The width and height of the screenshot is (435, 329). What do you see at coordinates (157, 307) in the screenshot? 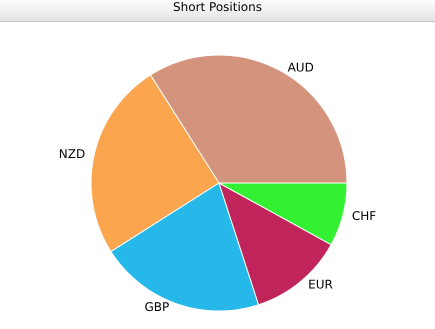
I see `slice-label: GBP` at bounding box center [157, 307].